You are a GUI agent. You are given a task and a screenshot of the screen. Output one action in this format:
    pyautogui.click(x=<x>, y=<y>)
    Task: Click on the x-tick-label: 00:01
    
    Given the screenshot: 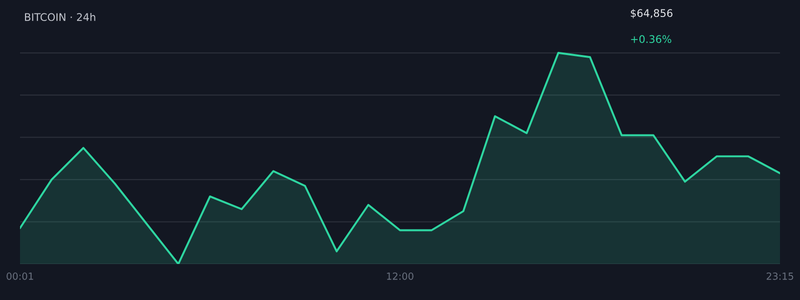 What is the action you would take?
    pyautogui.click(x=20, y=276)
    